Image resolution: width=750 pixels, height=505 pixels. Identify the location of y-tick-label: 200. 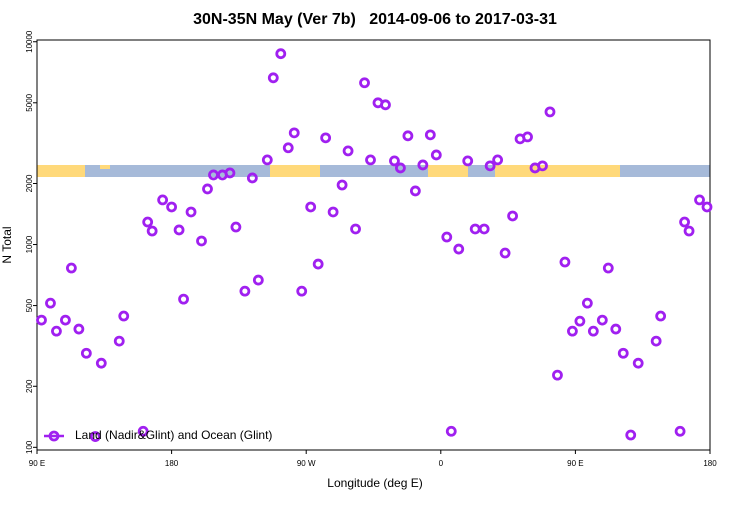
(29, 386).